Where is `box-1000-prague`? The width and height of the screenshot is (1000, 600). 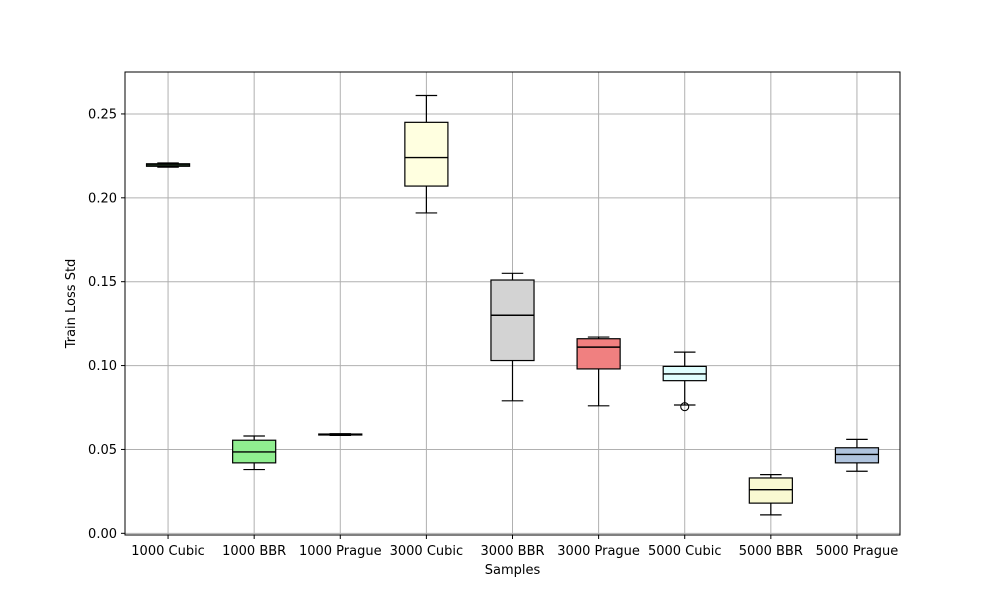
box-1000-prague is located at coordinates (340, 434).